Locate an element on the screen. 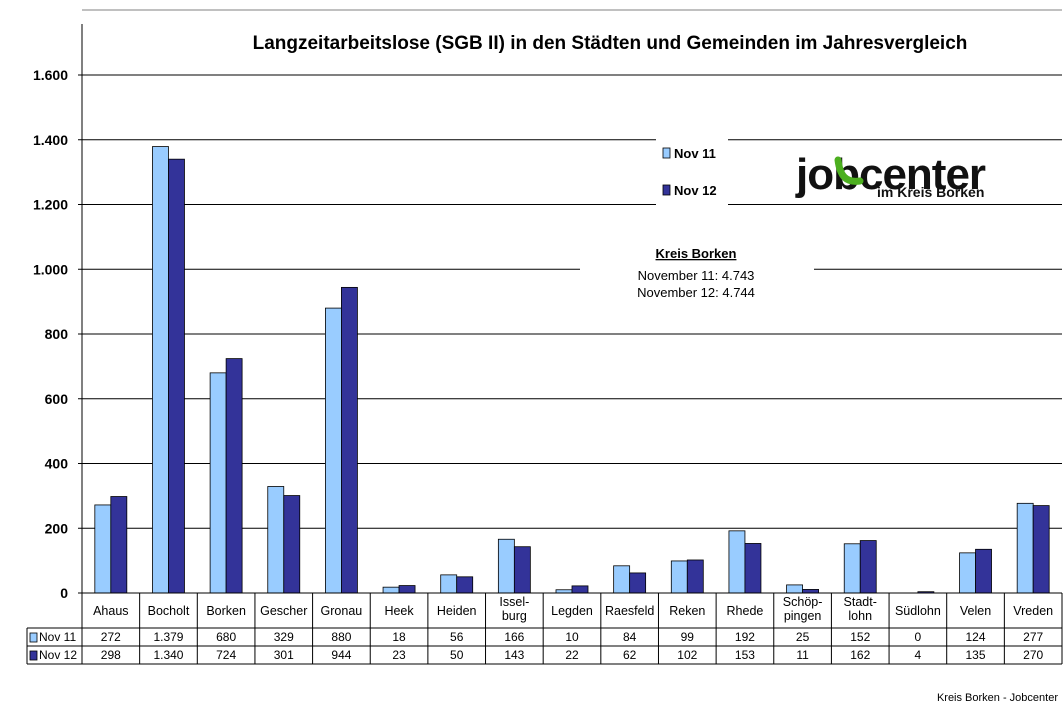 Image resolution: width=1064 pixels, height=723 pixels. x-category-label: Vreden is located at coordinates (1033, 611).